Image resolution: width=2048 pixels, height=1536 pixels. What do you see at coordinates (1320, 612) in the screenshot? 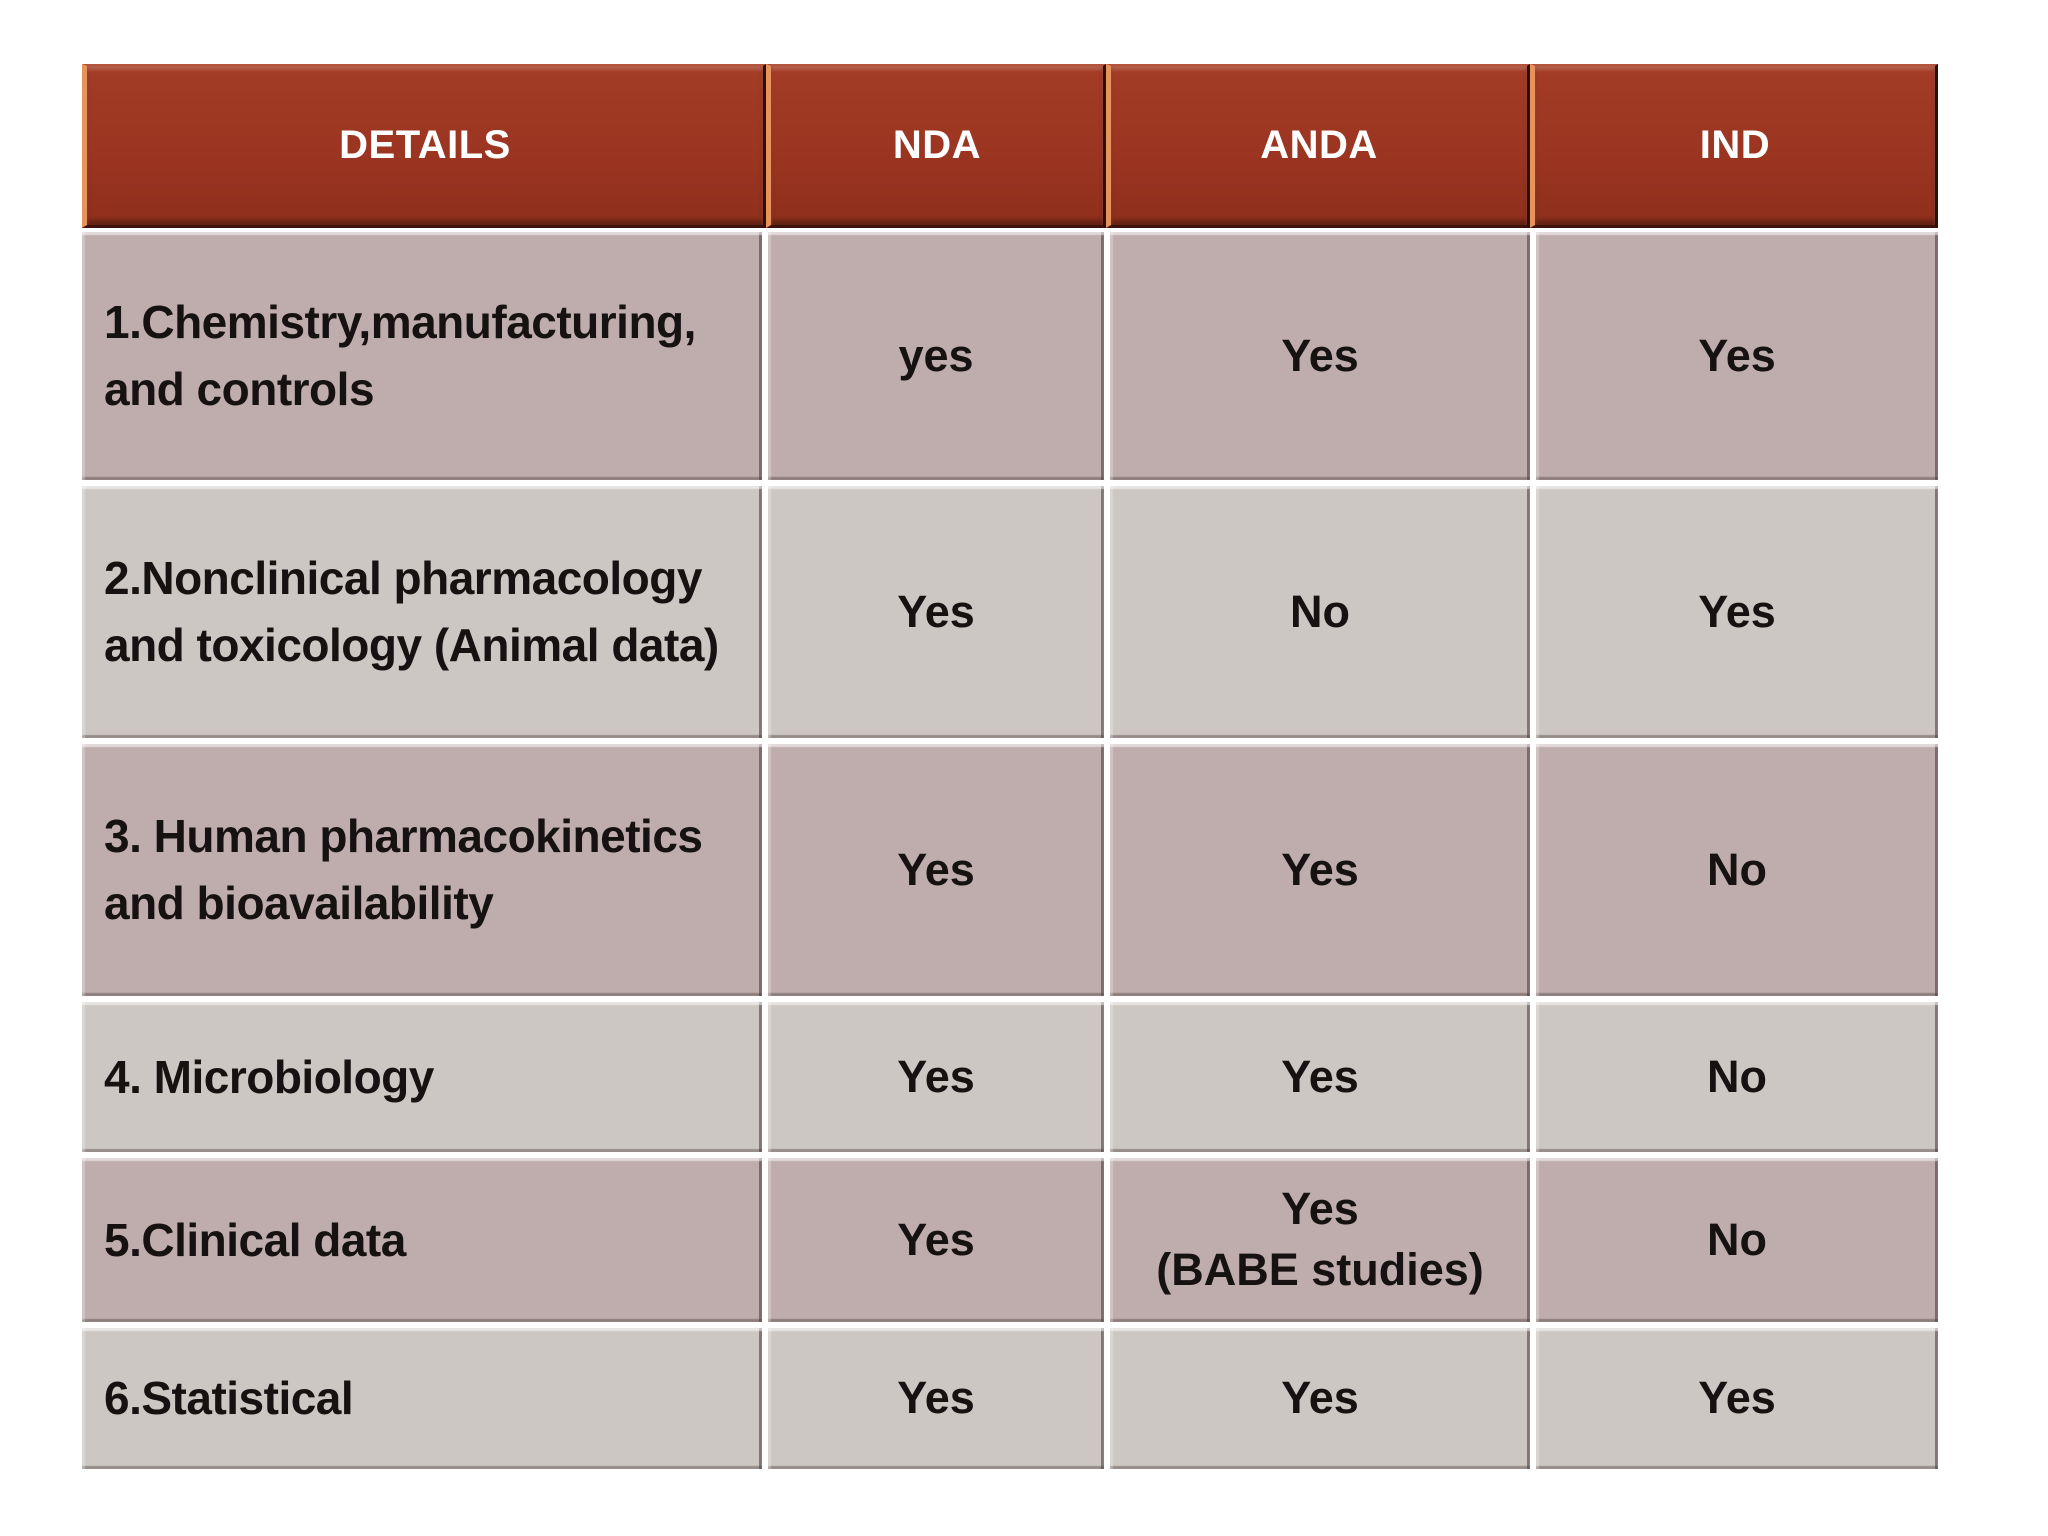
I see `value-cell-anda: No` at bounding box center [1320, 612].